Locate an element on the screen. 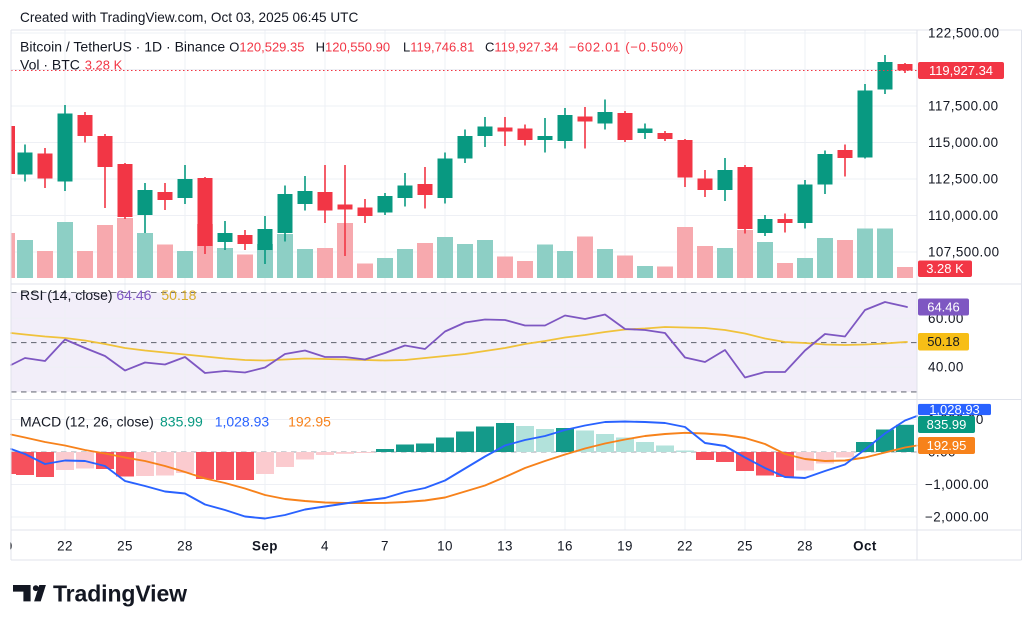 The image size is (1024, 627). svg-text: Sep is located at coordinates (265, 546).